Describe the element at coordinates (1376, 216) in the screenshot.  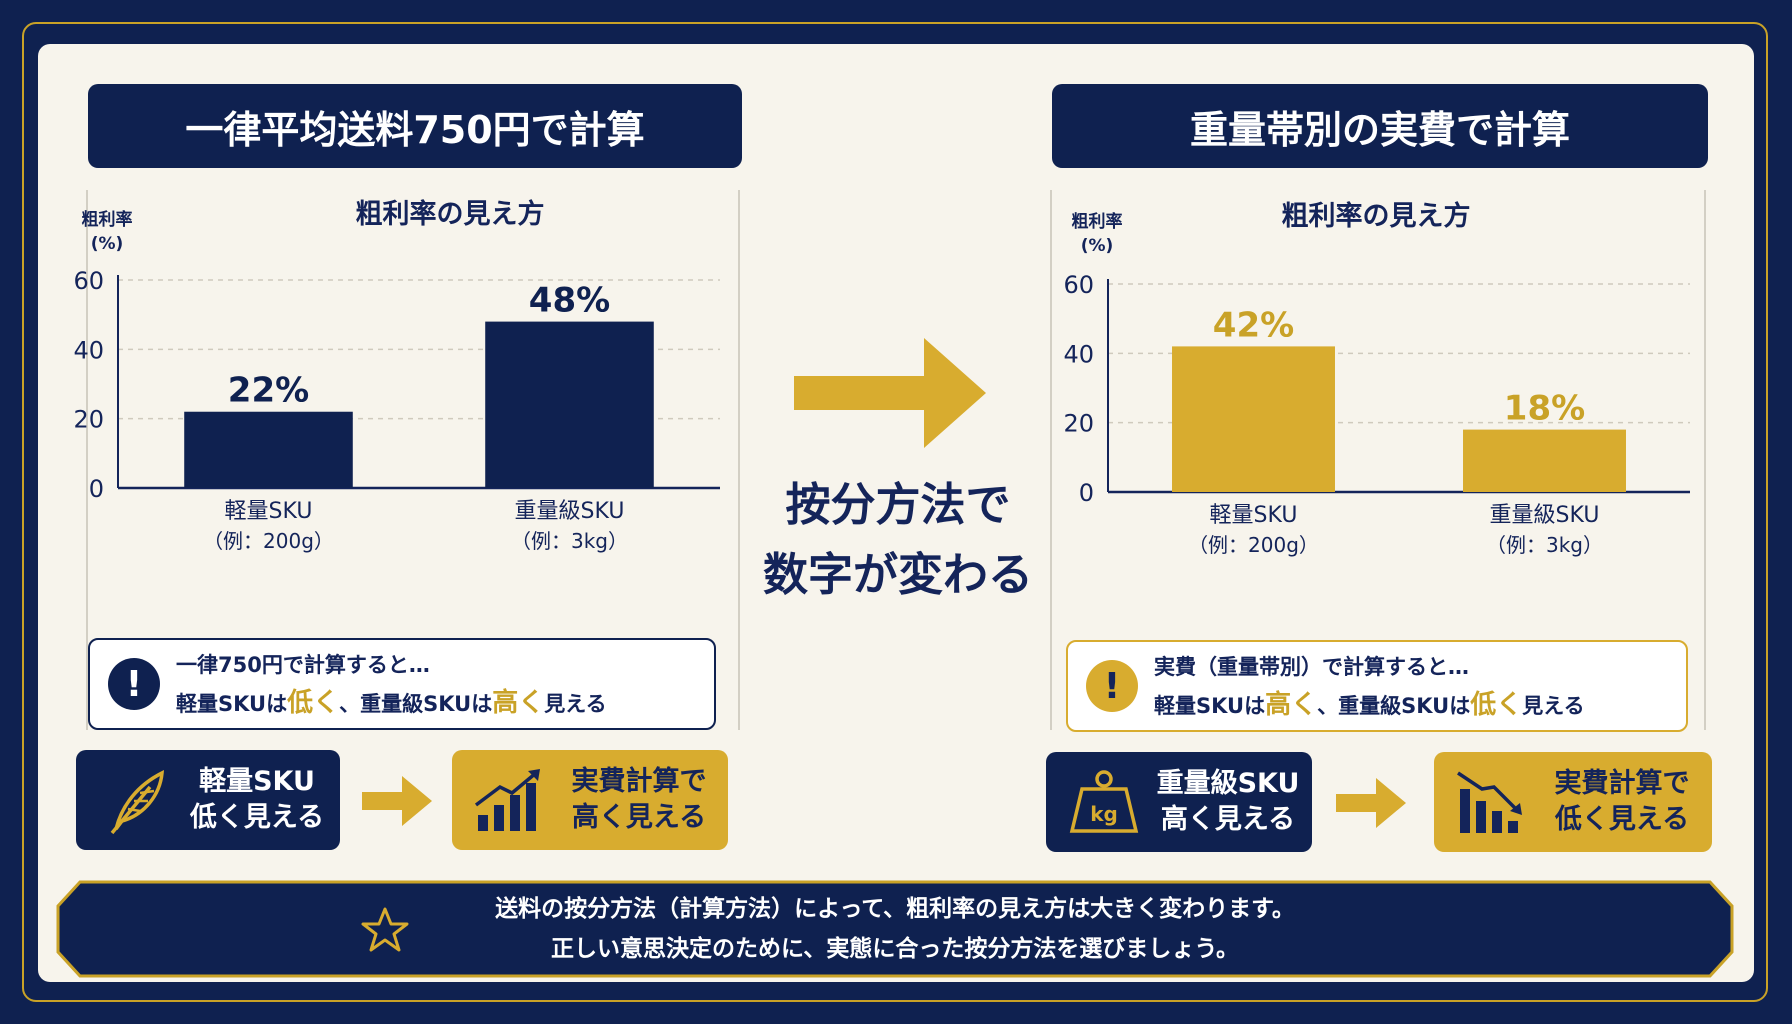
I see `right-chart-title: 粗利率の見え方` at that location.